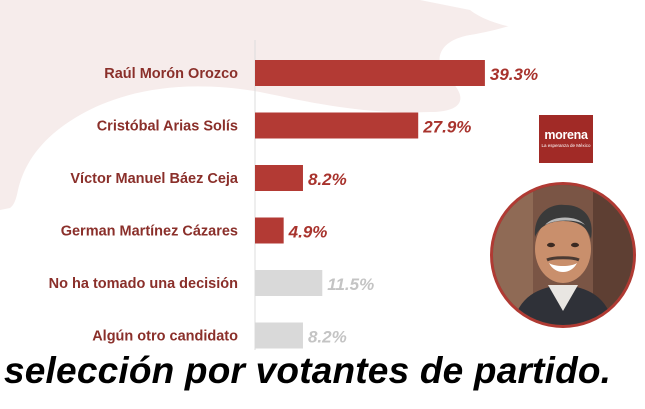 This screenshot has height=409, width=645. Describe the element at coordinates (514, 74) in the screenshot. I see `value-label: 39.3%` at that location.